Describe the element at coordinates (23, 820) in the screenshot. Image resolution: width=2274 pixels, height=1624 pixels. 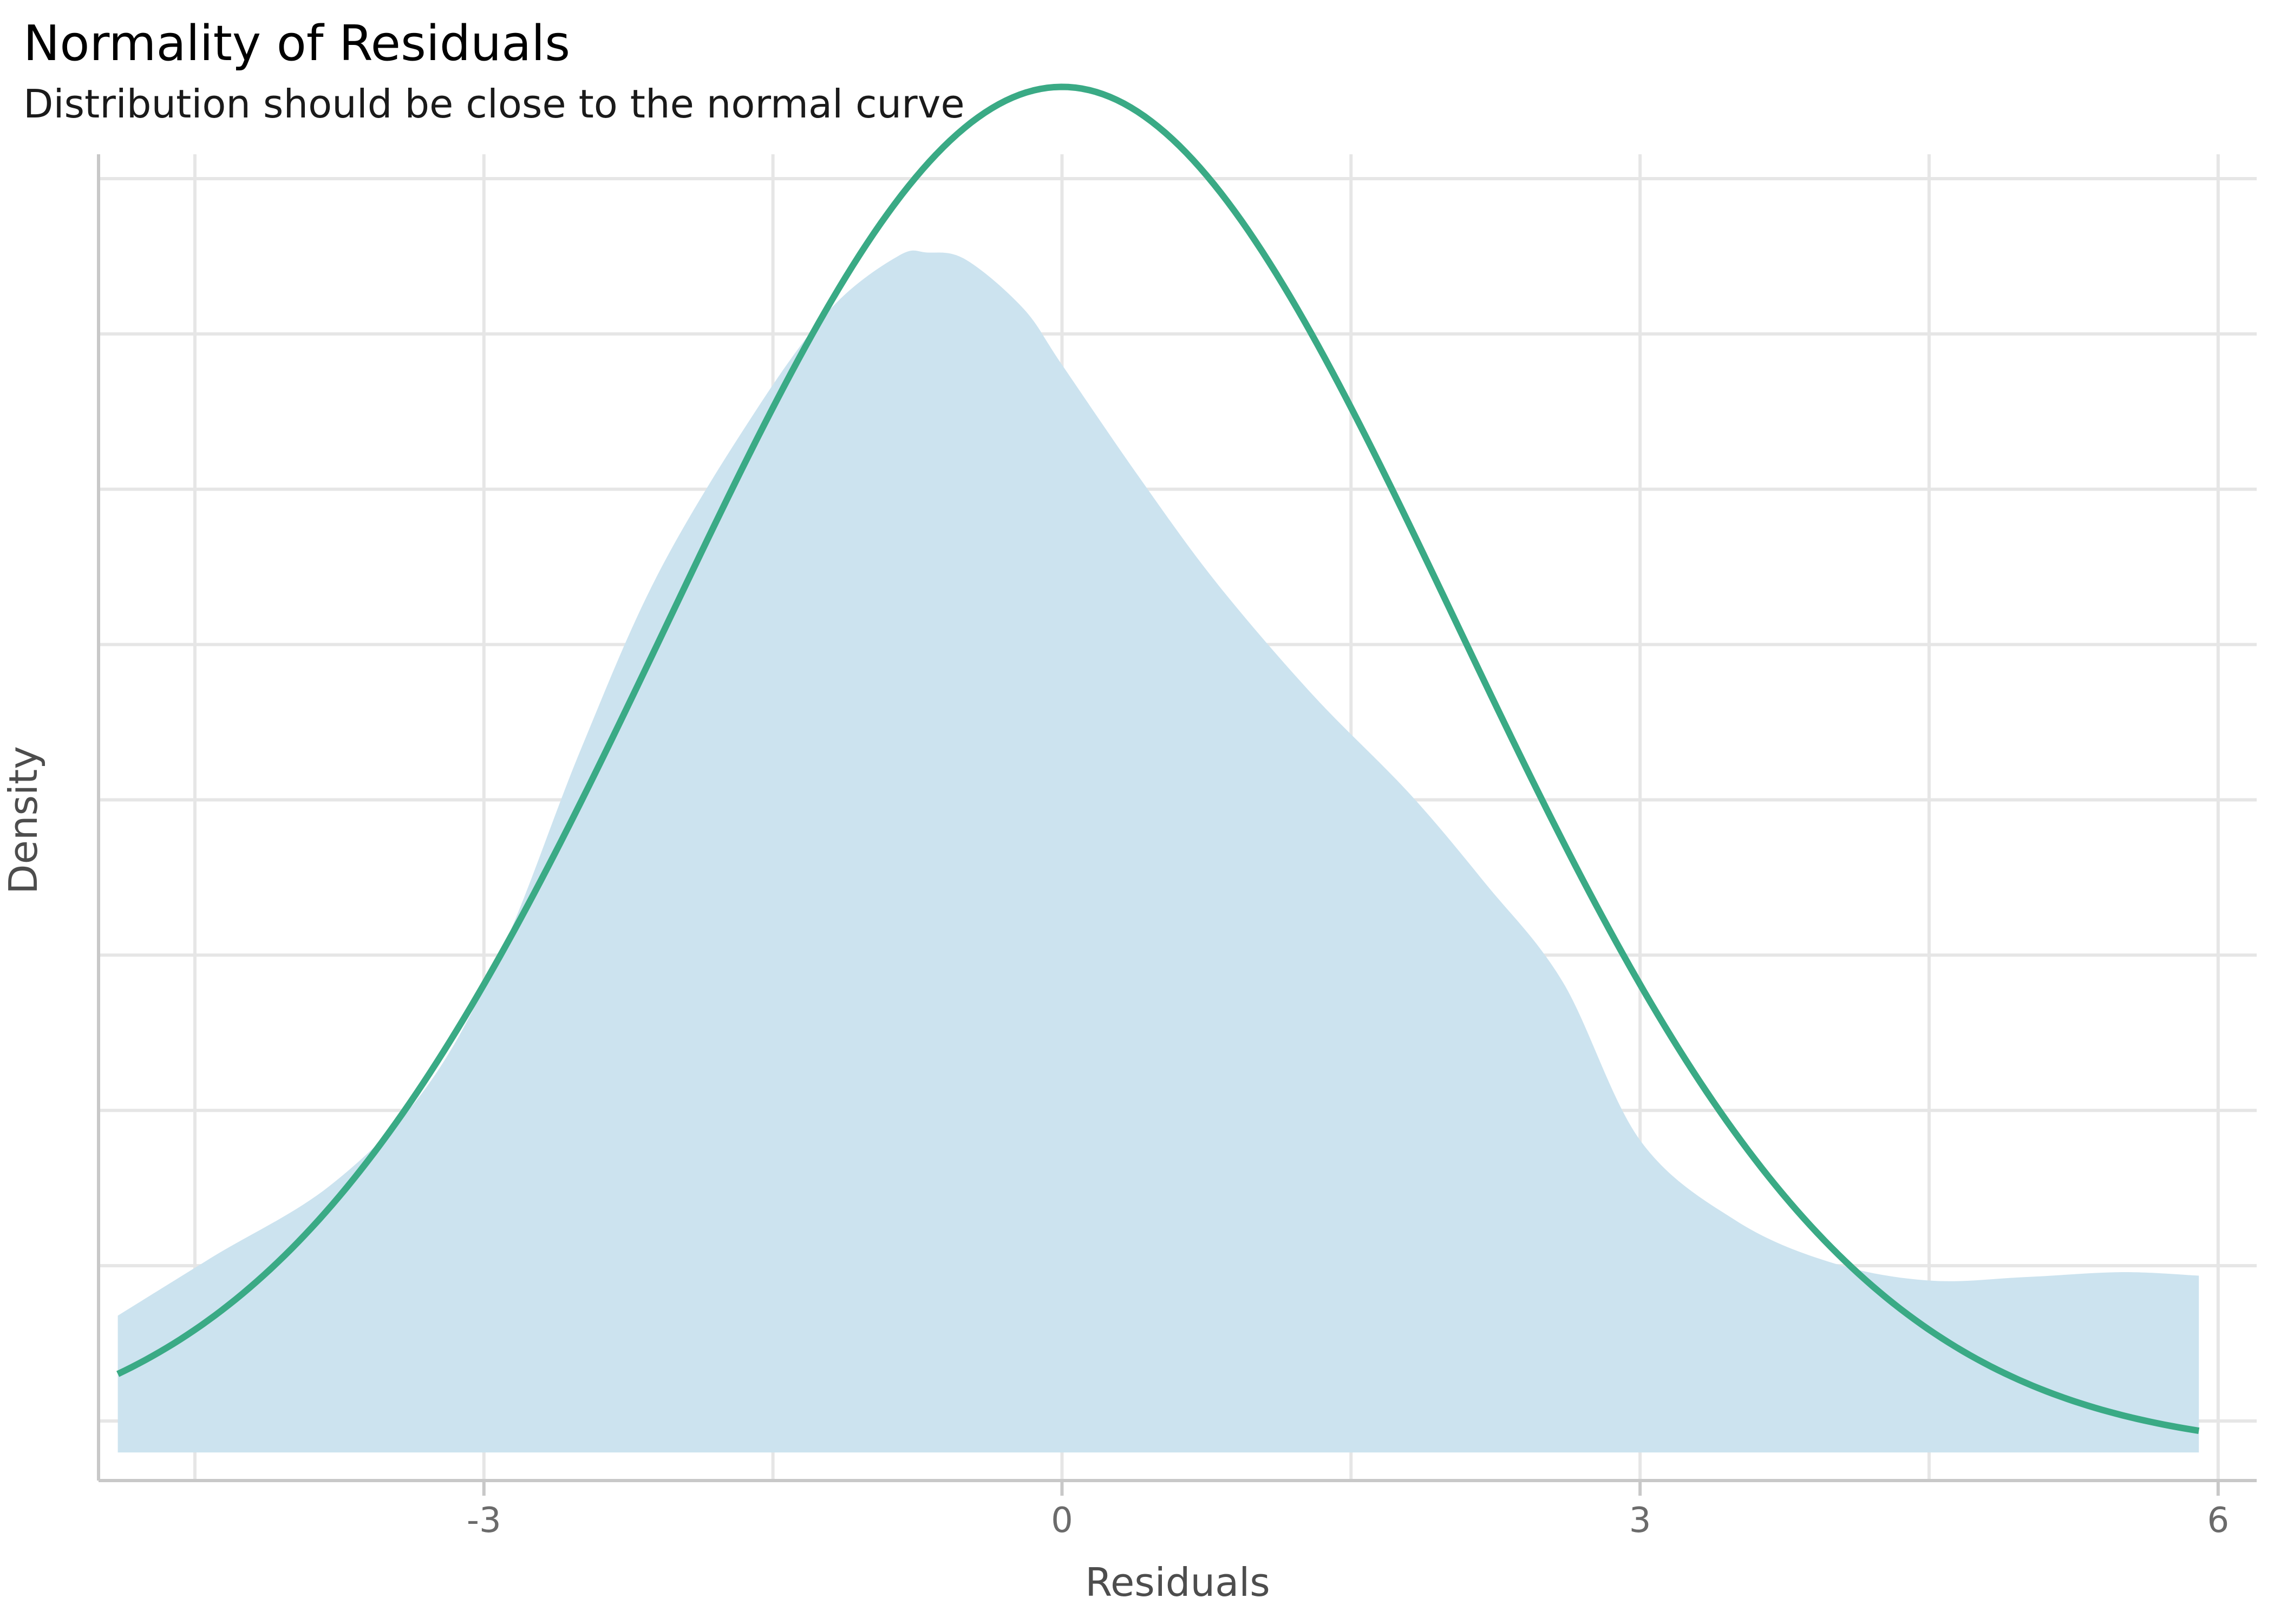
I see `y-axis-label: Density` at that location.